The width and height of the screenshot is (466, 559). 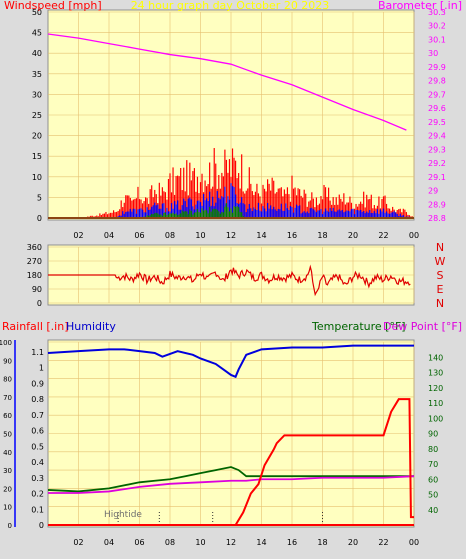 What do you see at coordinates (440, 275) in the screenshot?
I see `cardinal-label: S` at bounding box center [440, 275].